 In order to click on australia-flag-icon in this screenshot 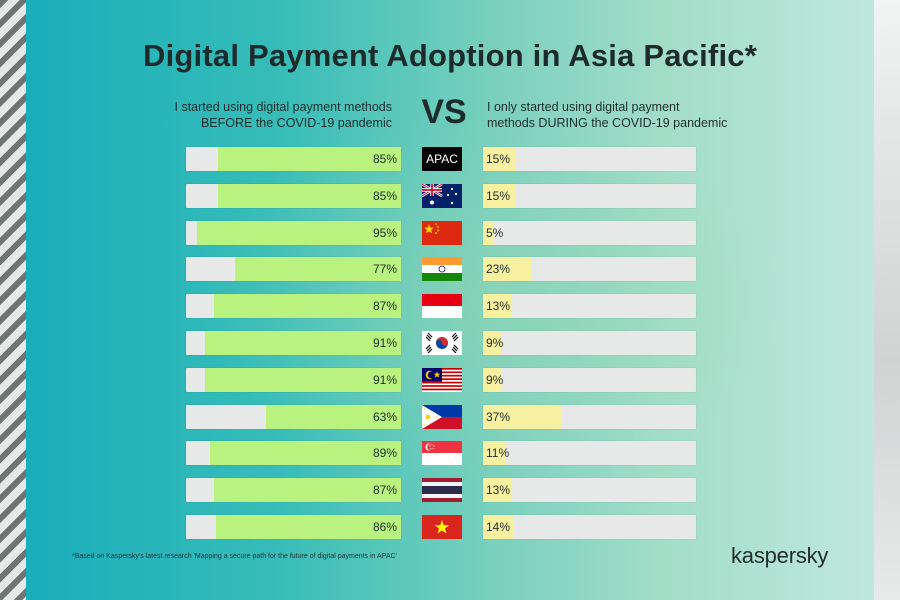, I will do `click(442, 195)`.